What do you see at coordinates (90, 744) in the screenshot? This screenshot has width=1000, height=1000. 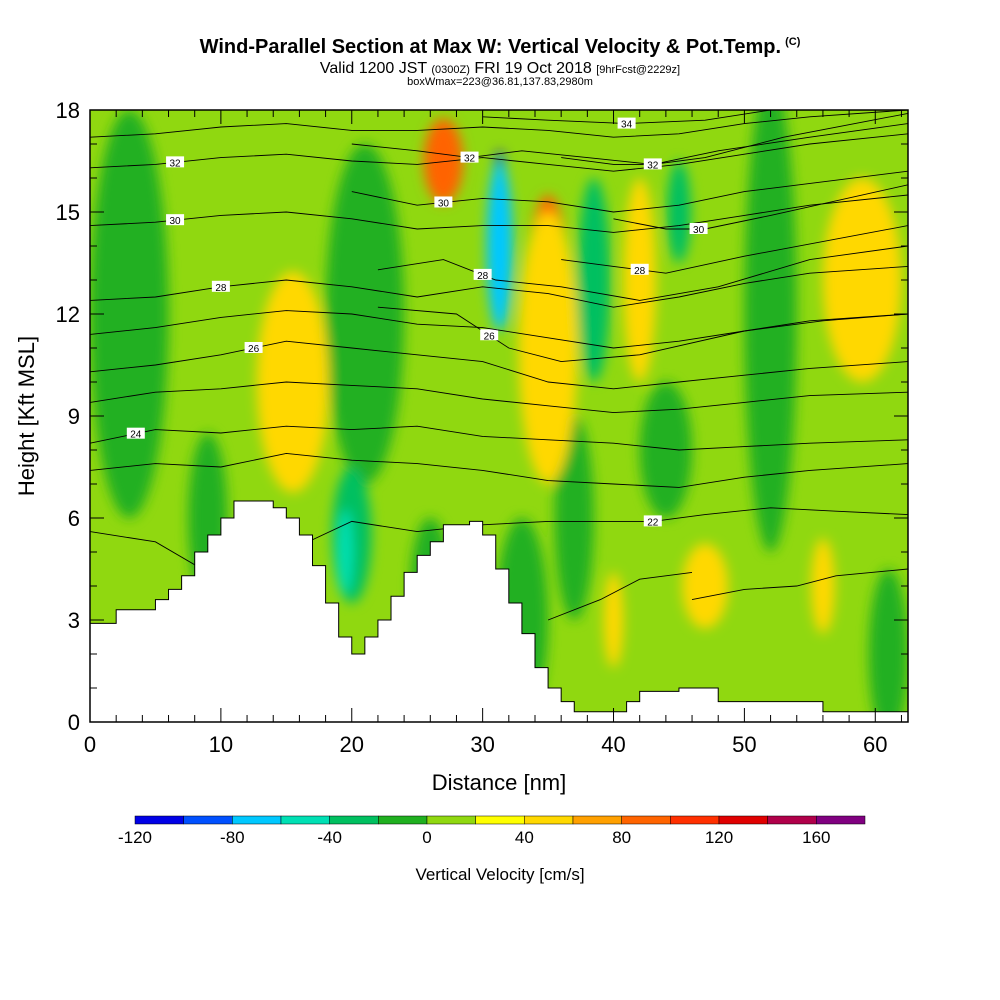 I see `x-tick-label: 0` at bounding box center [90, 744].